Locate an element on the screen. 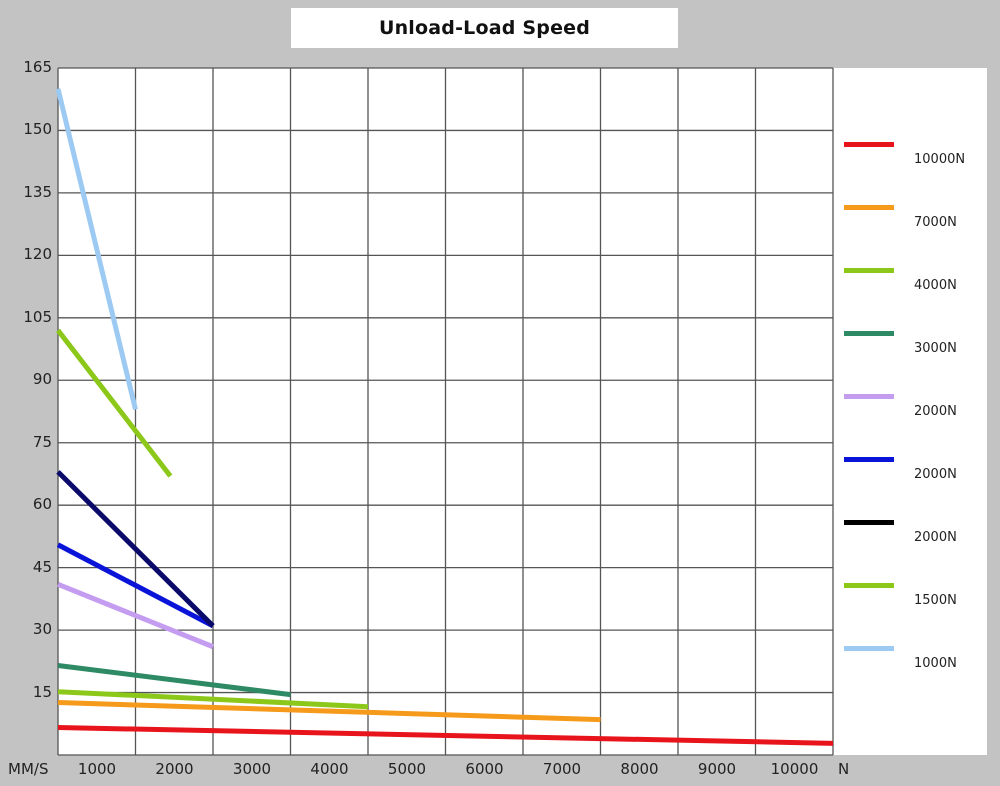 Image resolution: width=1000 pixels, height=786 pixels. legend-label: 7000N is located at coordinates (935, 222).